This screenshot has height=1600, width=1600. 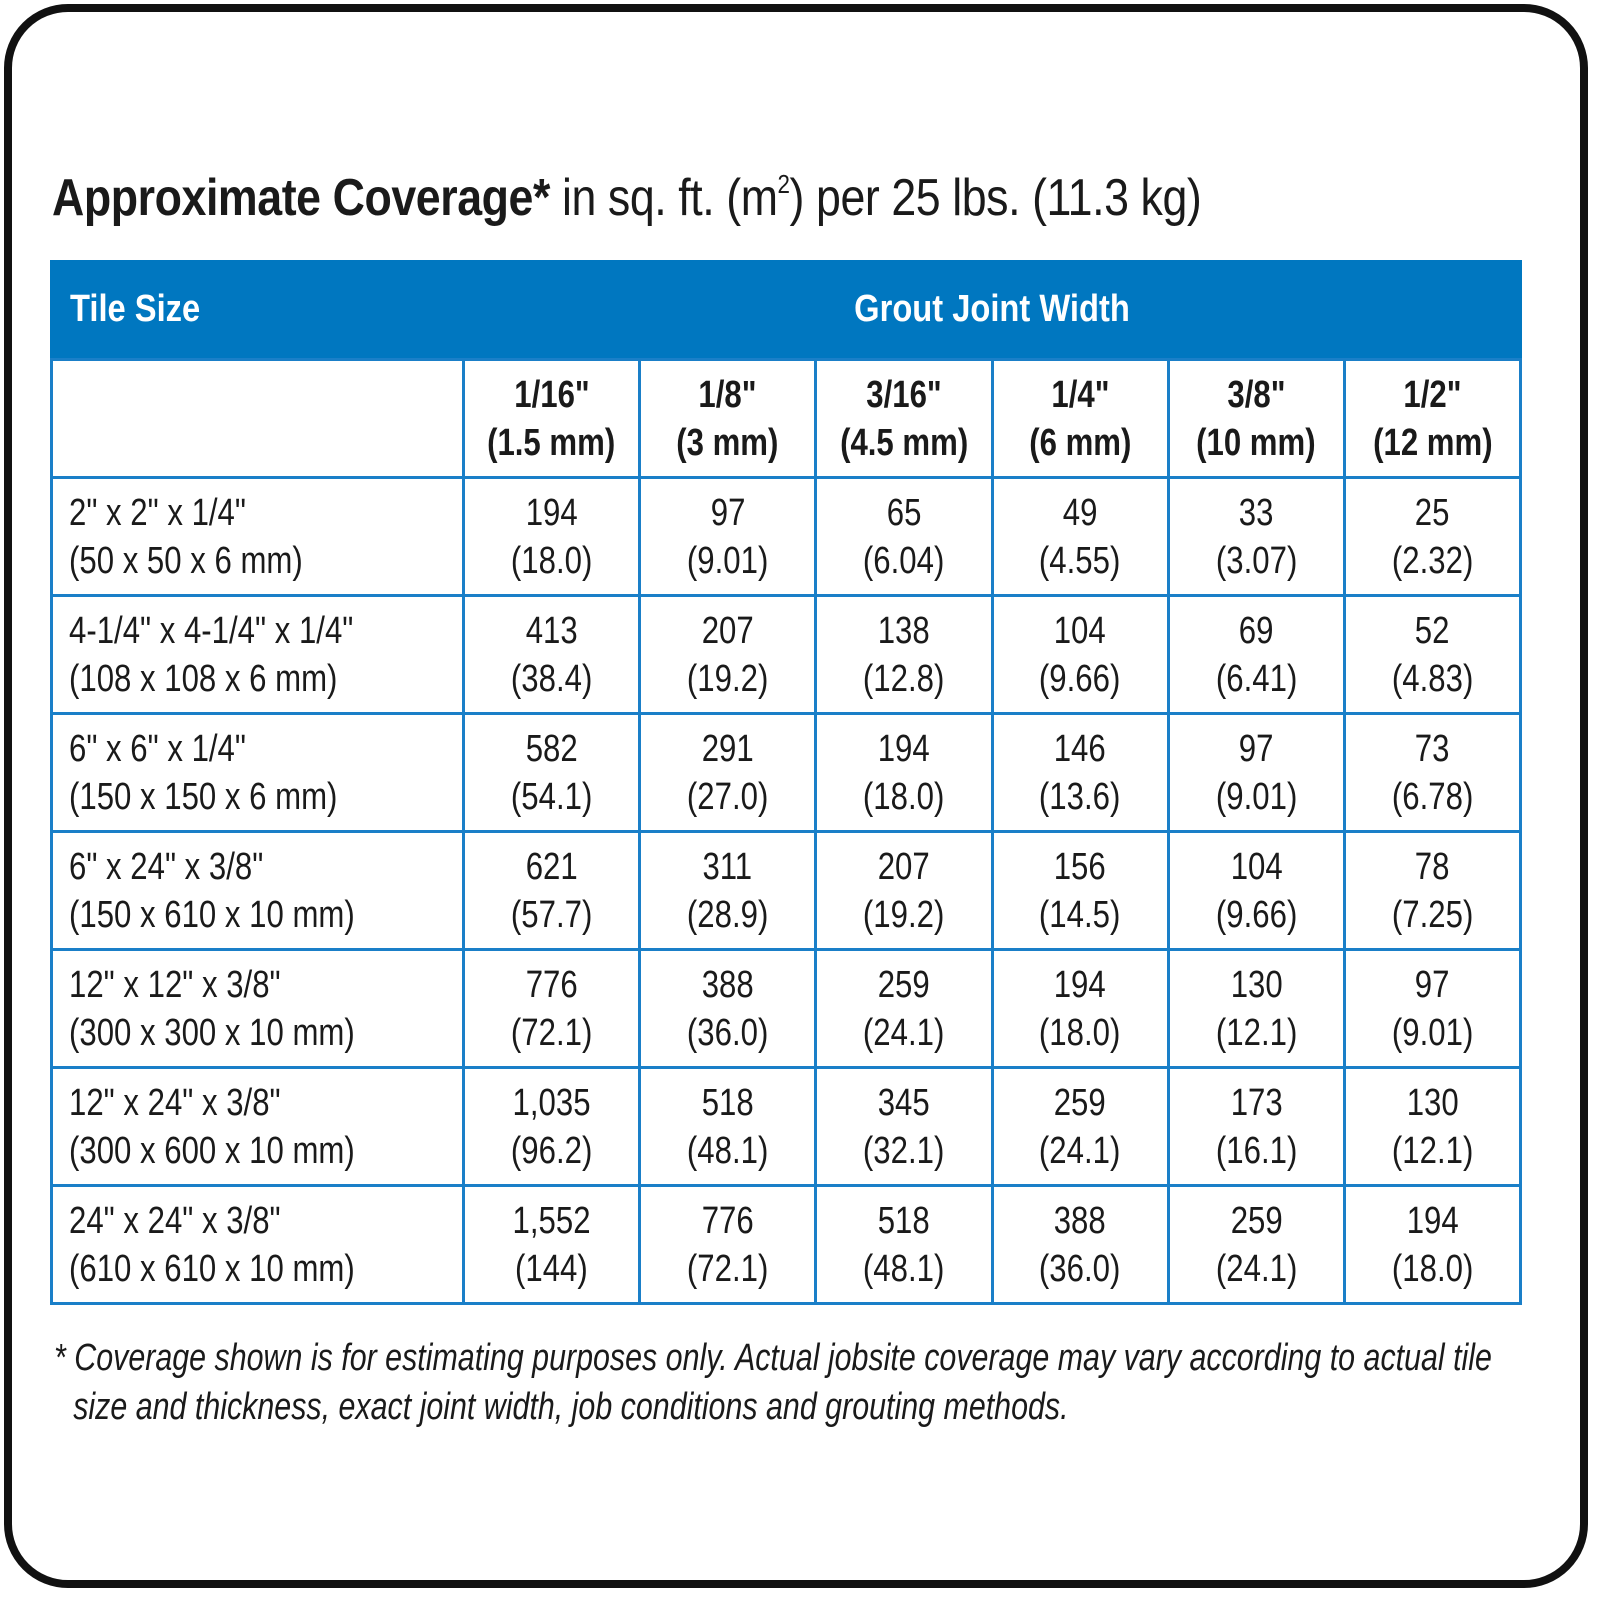 What do you see at coordinates (259, 1125) in the screenshot?
I see `row-tile-size: 12" x 24" x 3/8" (300 x 600 x 10 mm)` at bounding box center [259, 1125].